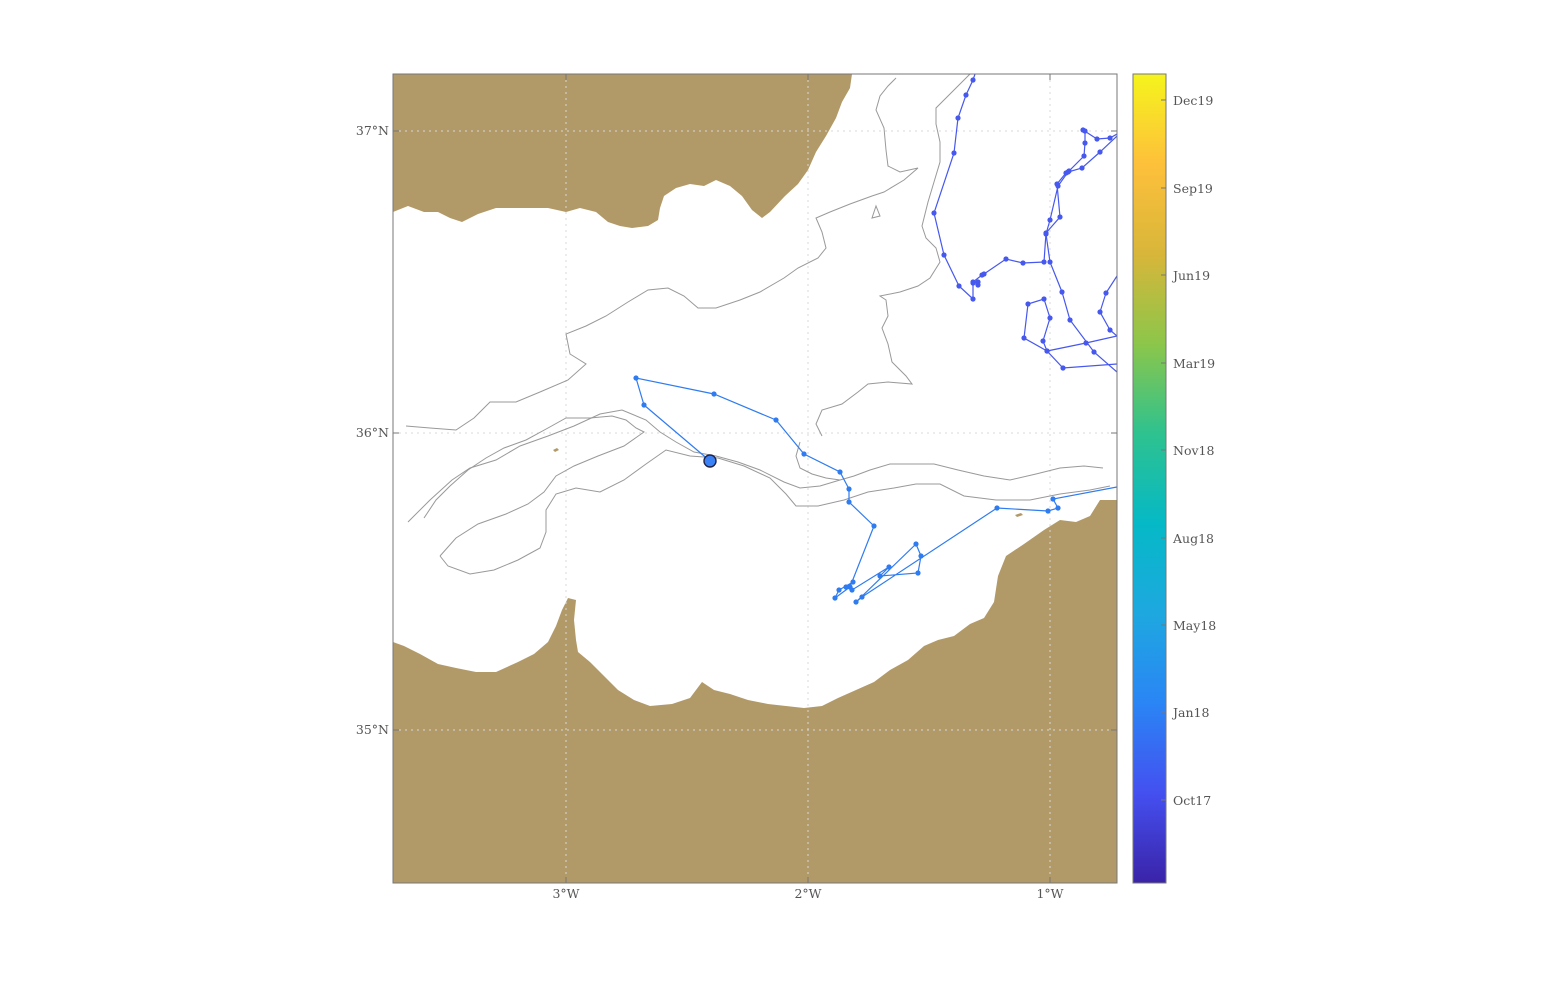 The image size is (1550, 996). Describe the element at coordinates (1194, 625) in the screenshot. I see `colorbar-tick-may18: May18` at that location.